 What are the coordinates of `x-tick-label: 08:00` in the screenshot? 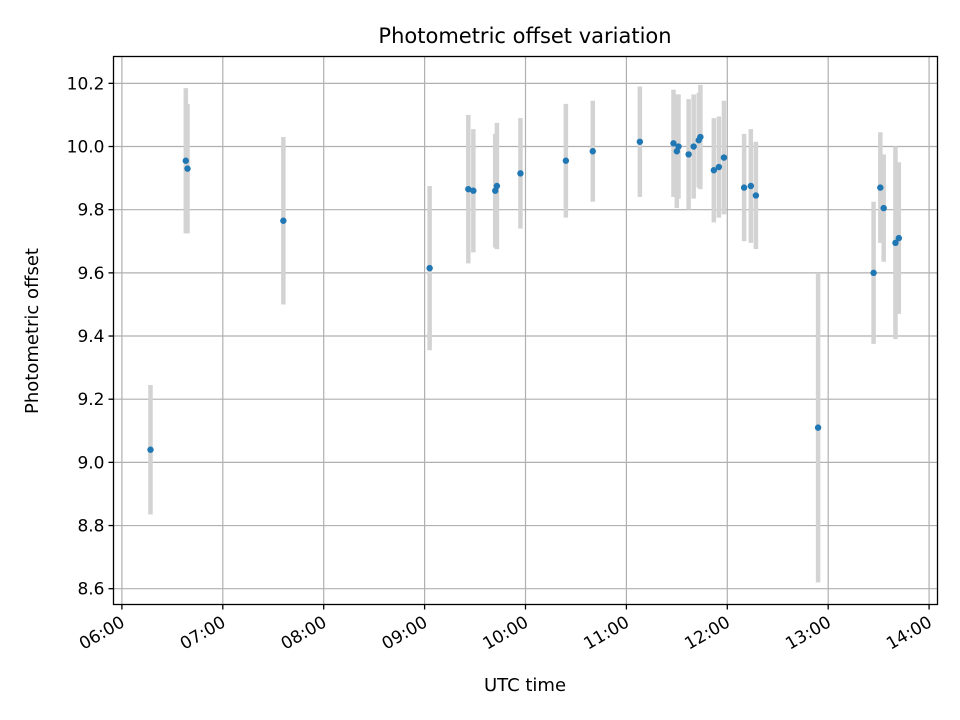 It's located at (304, 634).